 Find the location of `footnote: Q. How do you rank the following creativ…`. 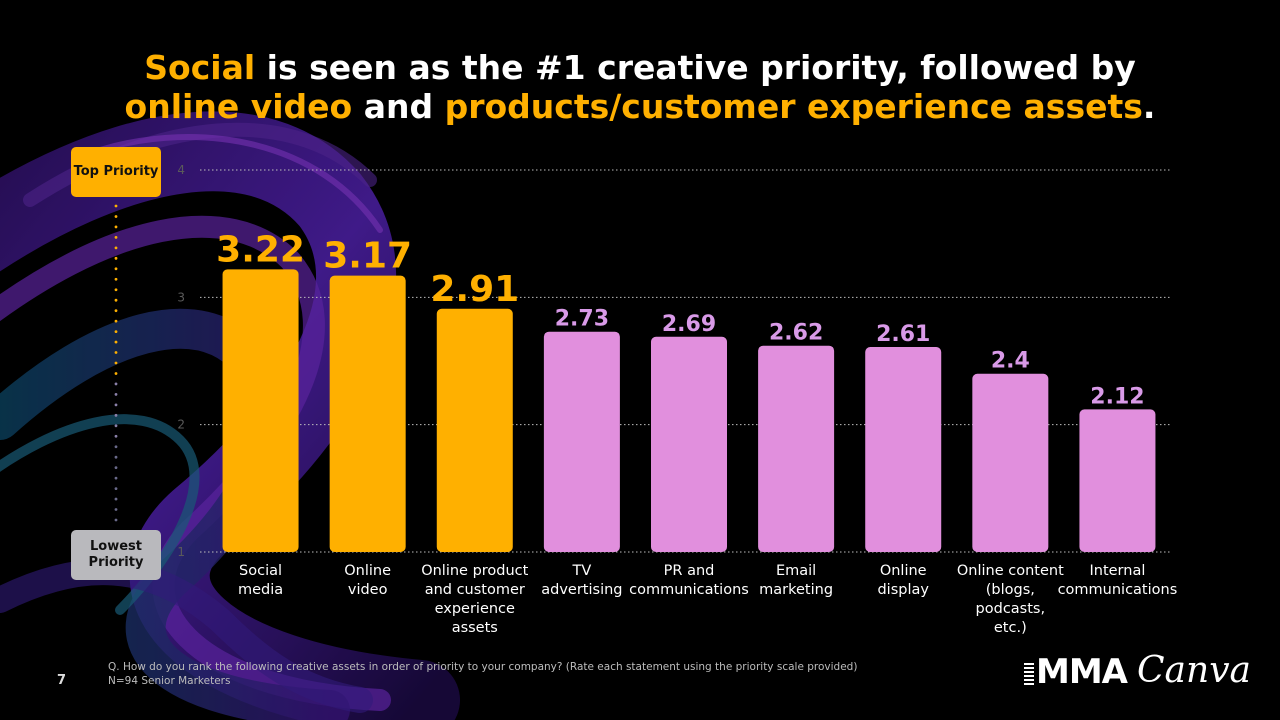

footnote: Q. How do you rank the following creativ… is located at coordinates (482, 674).